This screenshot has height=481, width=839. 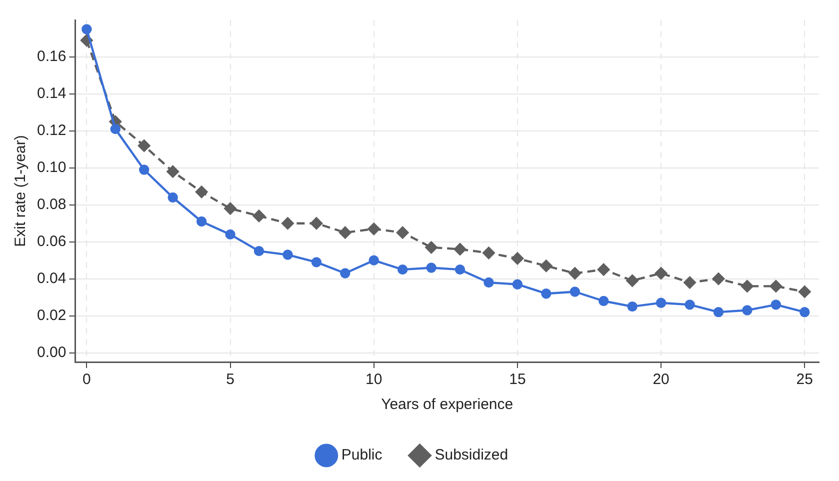 I want to click on y-tick-label: 0.10, so click(x=51, y=167).